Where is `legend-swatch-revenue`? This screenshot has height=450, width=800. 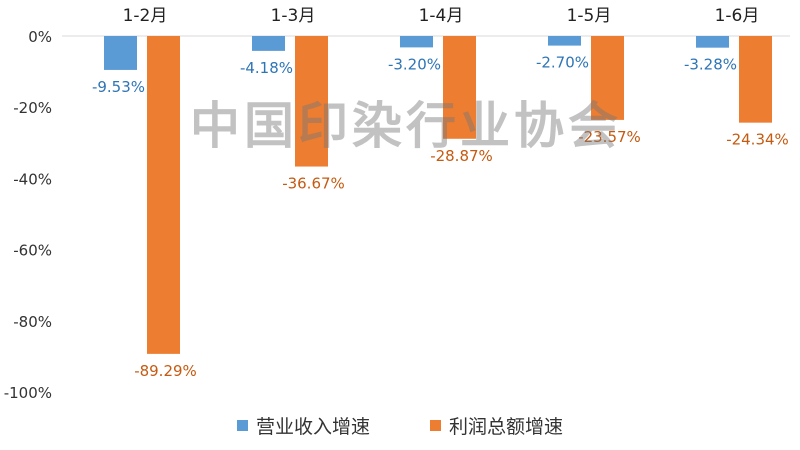 legend-swatch-revenue is located at coordinates (242, 425).